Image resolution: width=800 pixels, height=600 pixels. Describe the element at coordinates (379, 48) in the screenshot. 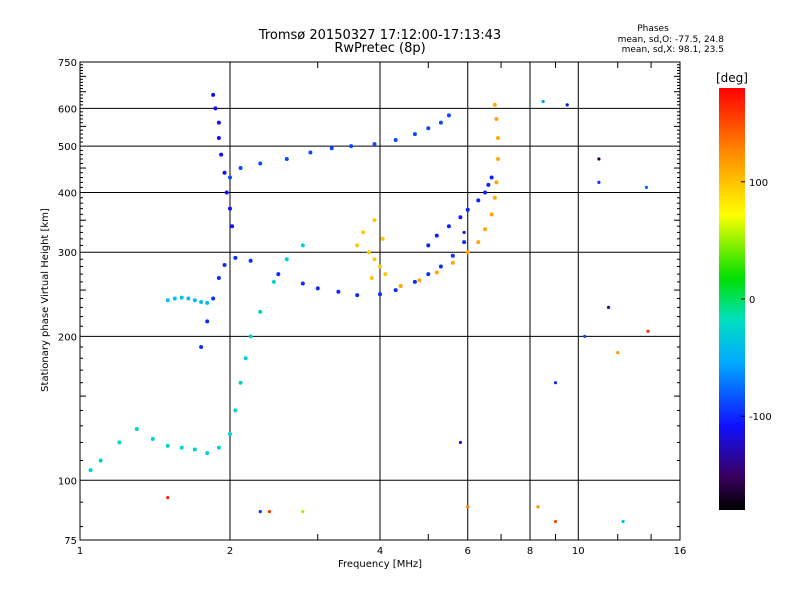

I see `chart-subtitle: RwPretec (8p)` at that location.